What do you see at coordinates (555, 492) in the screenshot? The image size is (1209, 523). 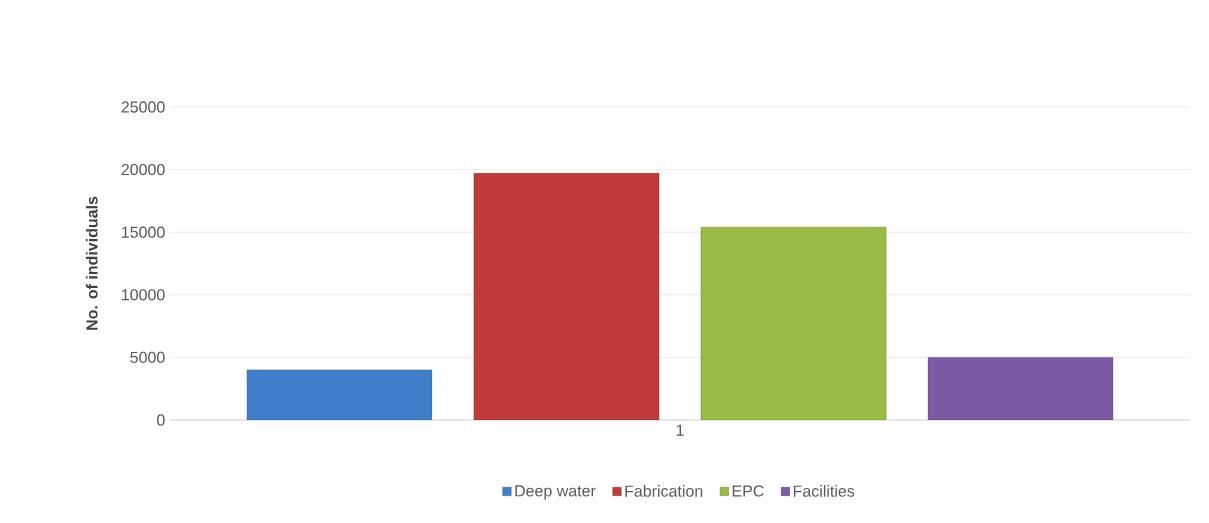 I see `legend-label: Deep water` at bounding box center [555, 492].